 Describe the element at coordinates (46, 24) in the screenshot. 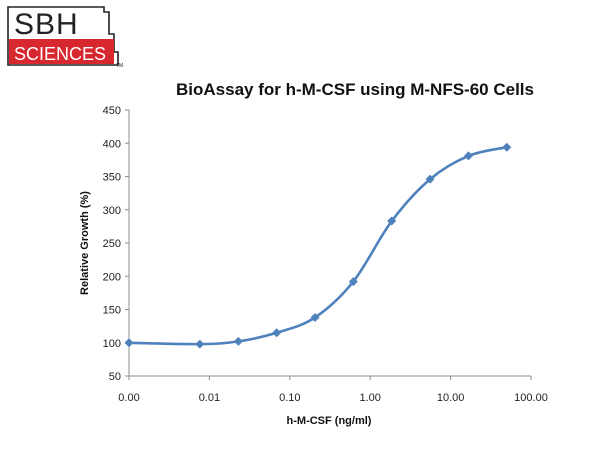

I see `logo-text-sbh: SBH` at that location.